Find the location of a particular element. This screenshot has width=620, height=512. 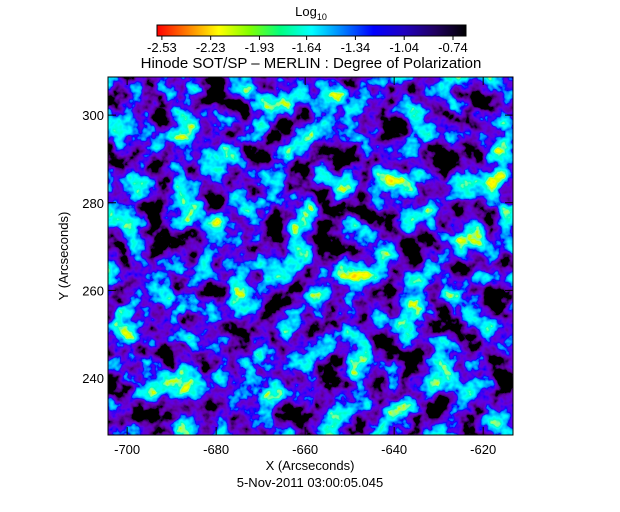

colorbar-tick-label: -1.34 is located at coordinates (356, 47).